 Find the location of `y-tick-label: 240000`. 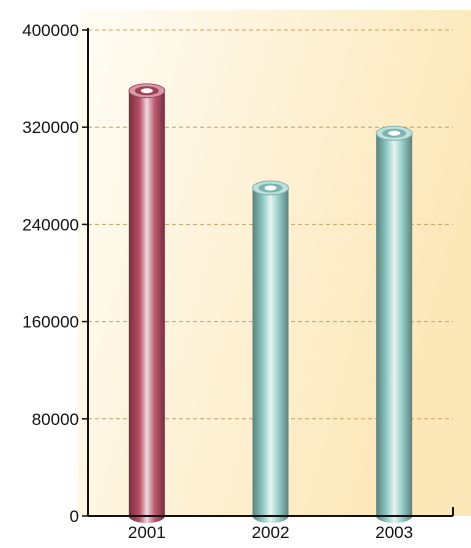

y-tick-label: 240000 is located at coordinates (50, 224).